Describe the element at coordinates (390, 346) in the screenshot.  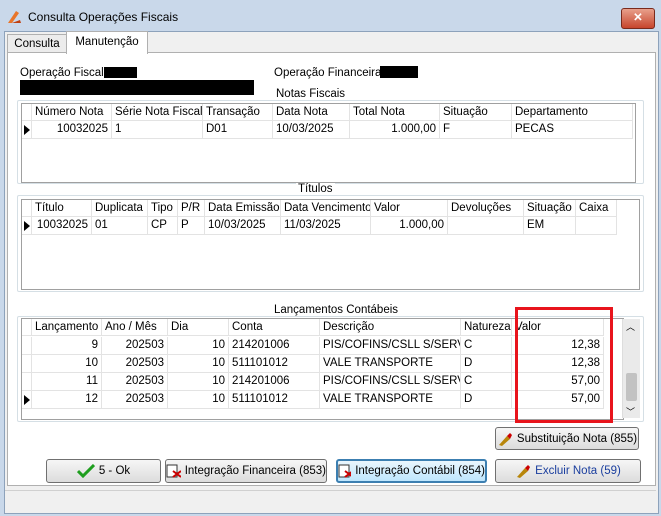
I see `grid-cell: PIS/COFINS/CSLL S/SERVICO` at that location.